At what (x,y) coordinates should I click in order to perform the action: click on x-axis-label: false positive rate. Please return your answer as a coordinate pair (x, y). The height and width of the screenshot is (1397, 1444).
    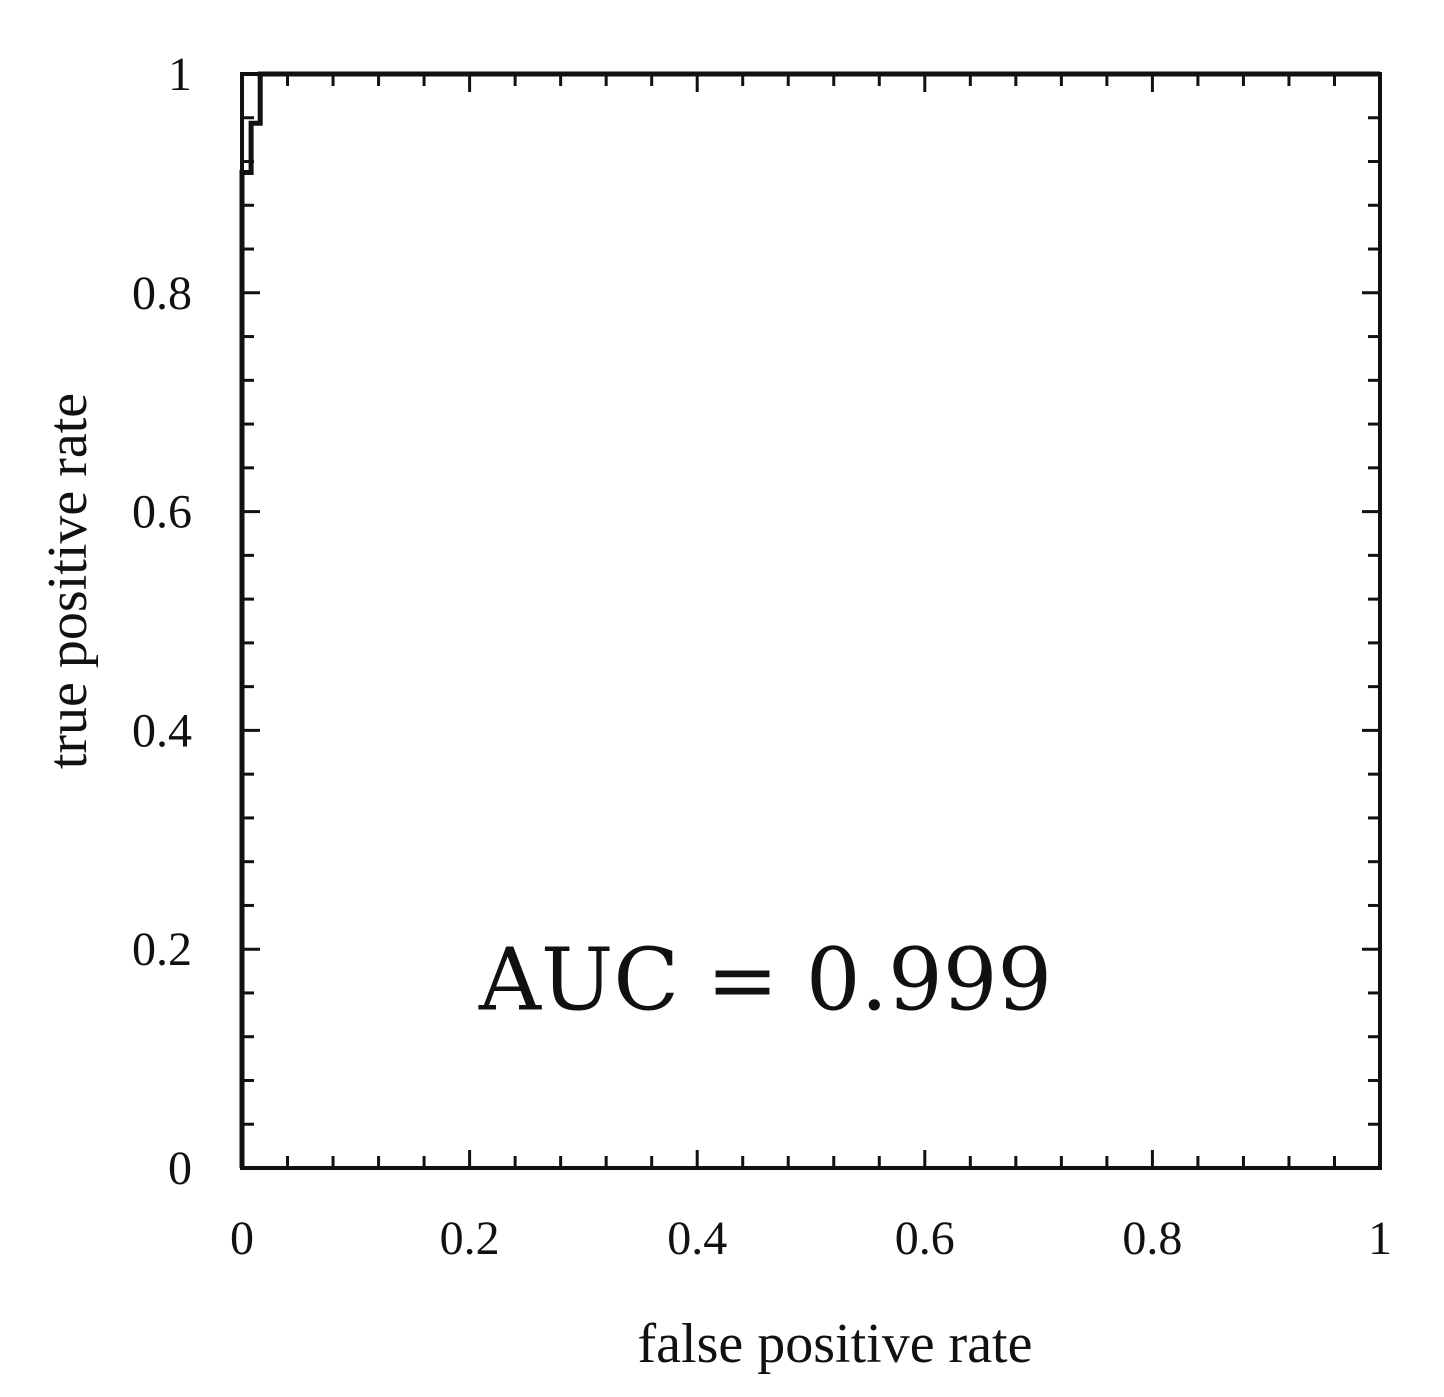
    Looking at the image, I should click on (835, 1344).